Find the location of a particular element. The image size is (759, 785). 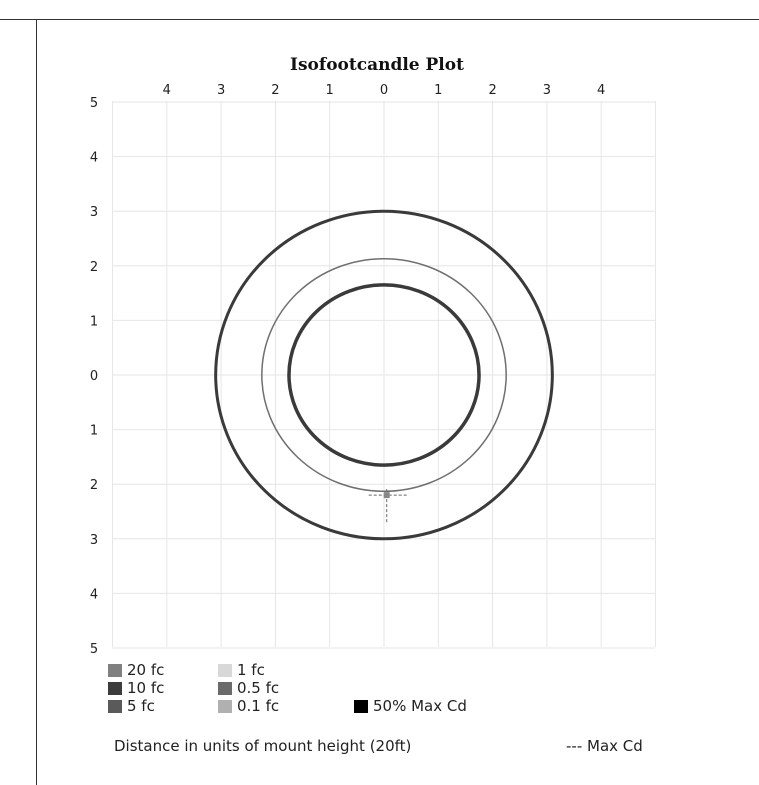

legend-label: 20 fc is located at coordinates (146, 670).